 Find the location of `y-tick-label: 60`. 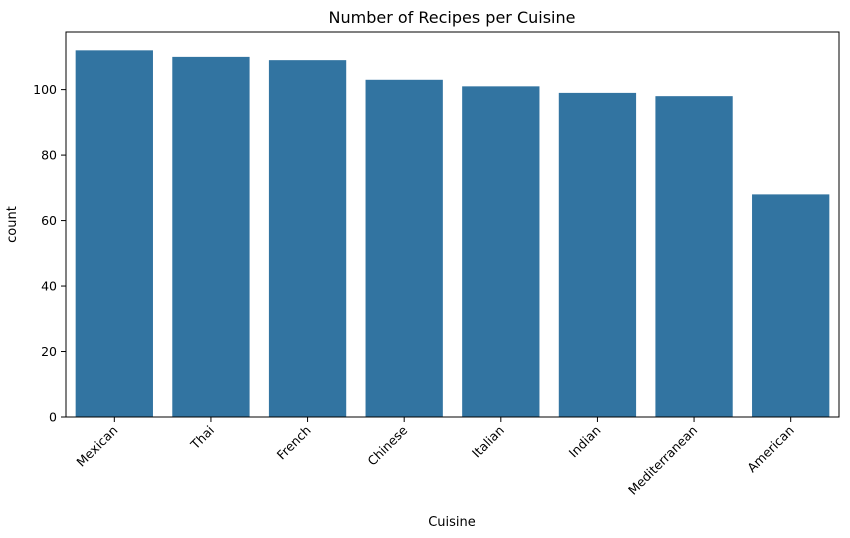

y-tick-label: 60 is located at coordinates (49, 220).